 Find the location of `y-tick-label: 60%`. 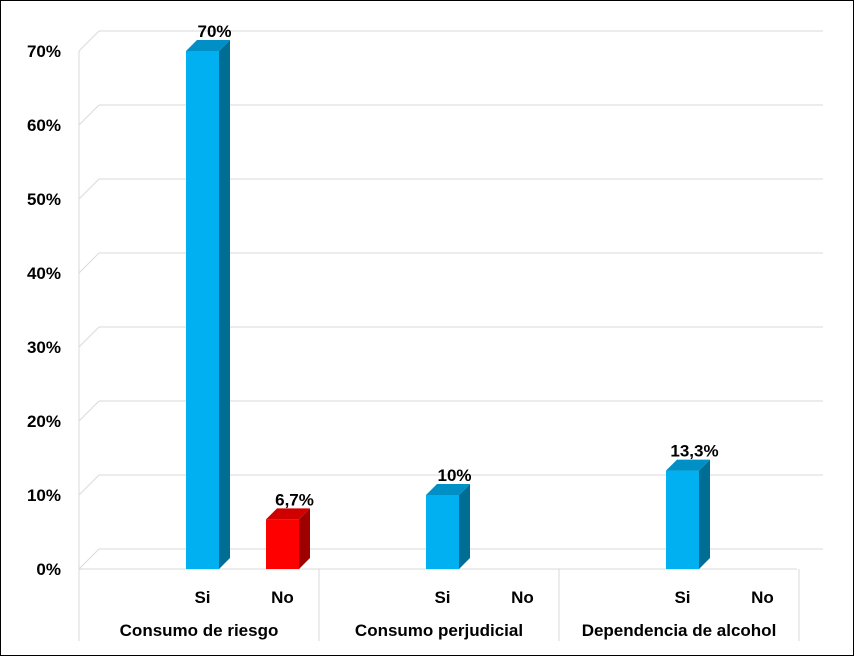

y-tick-label: 60% is located at coordinates (44, 125).